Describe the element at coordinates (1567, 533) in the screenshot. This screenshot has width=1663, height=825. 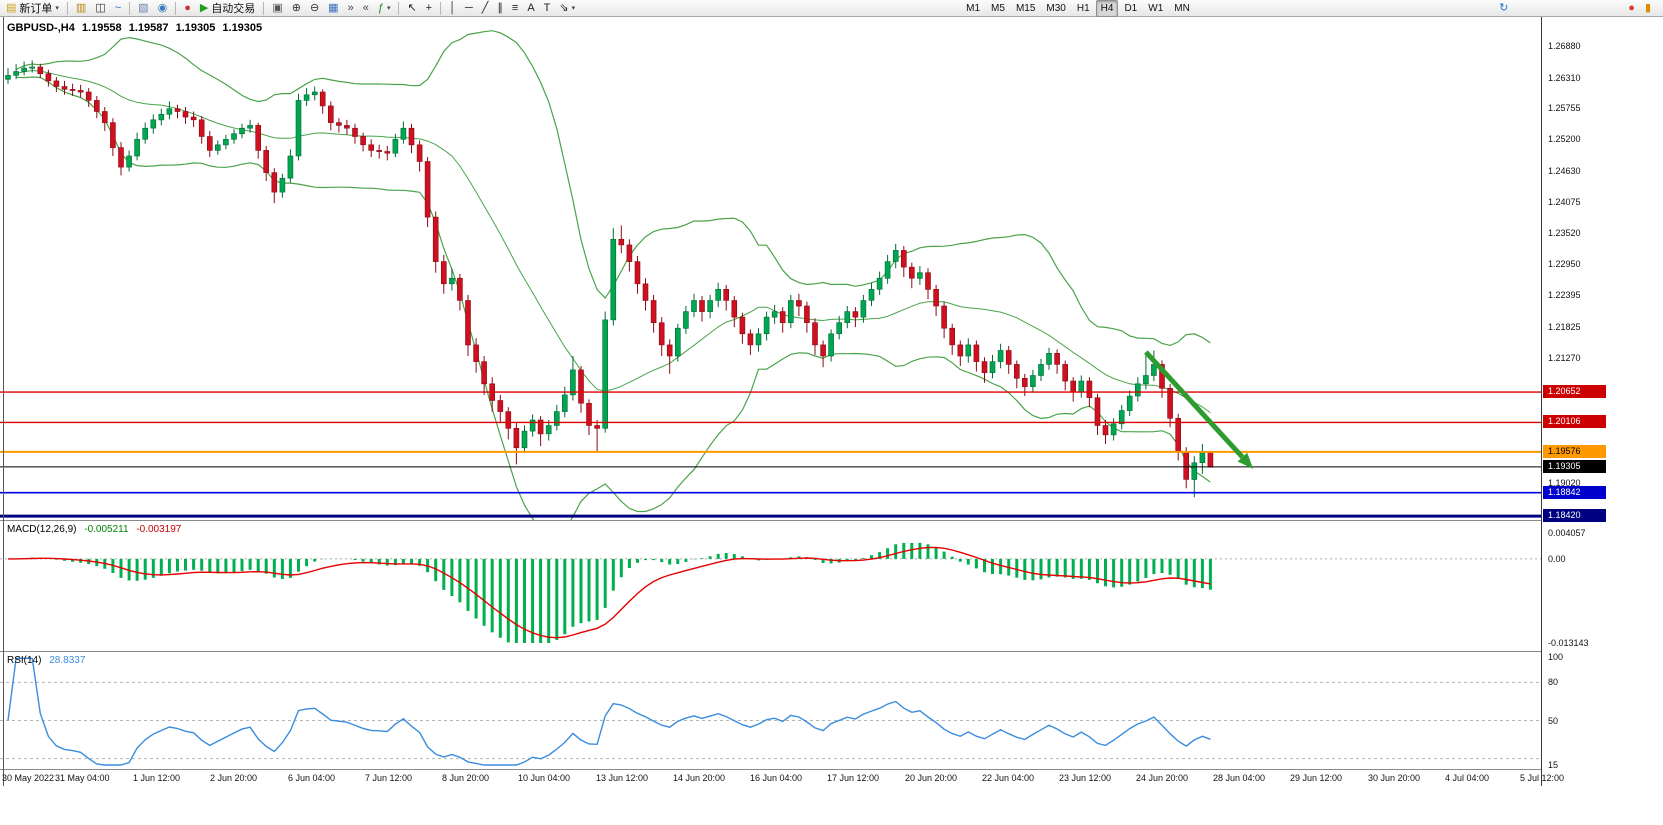
I see `macd-axis-label: 0.004057` at that location.